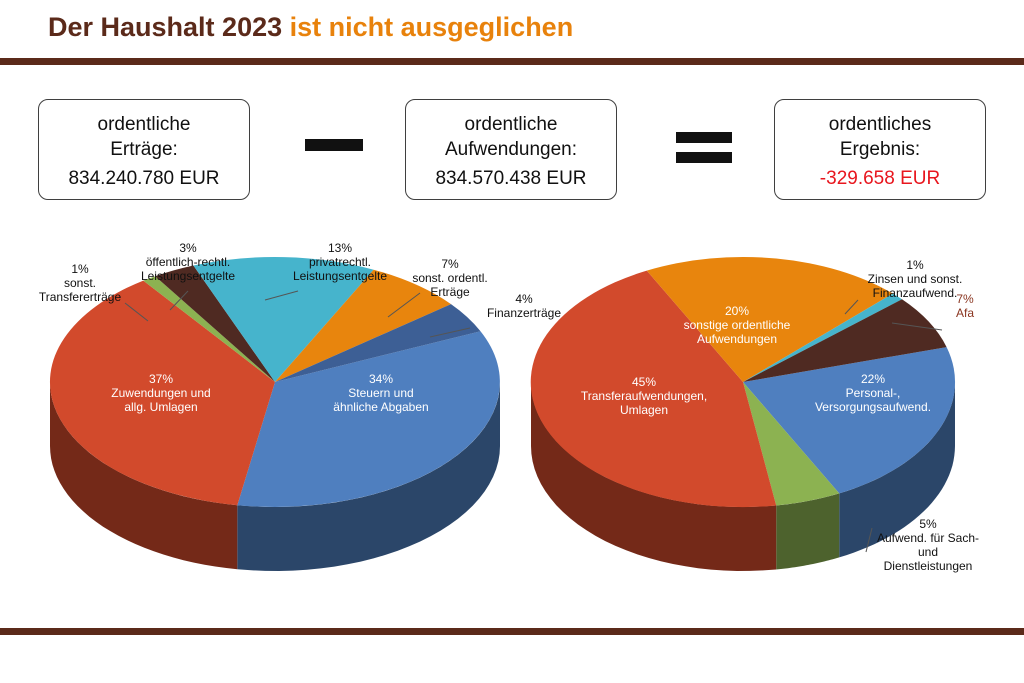  I want to click on title-main: Der Haushalt 2023, so click(165, 27).